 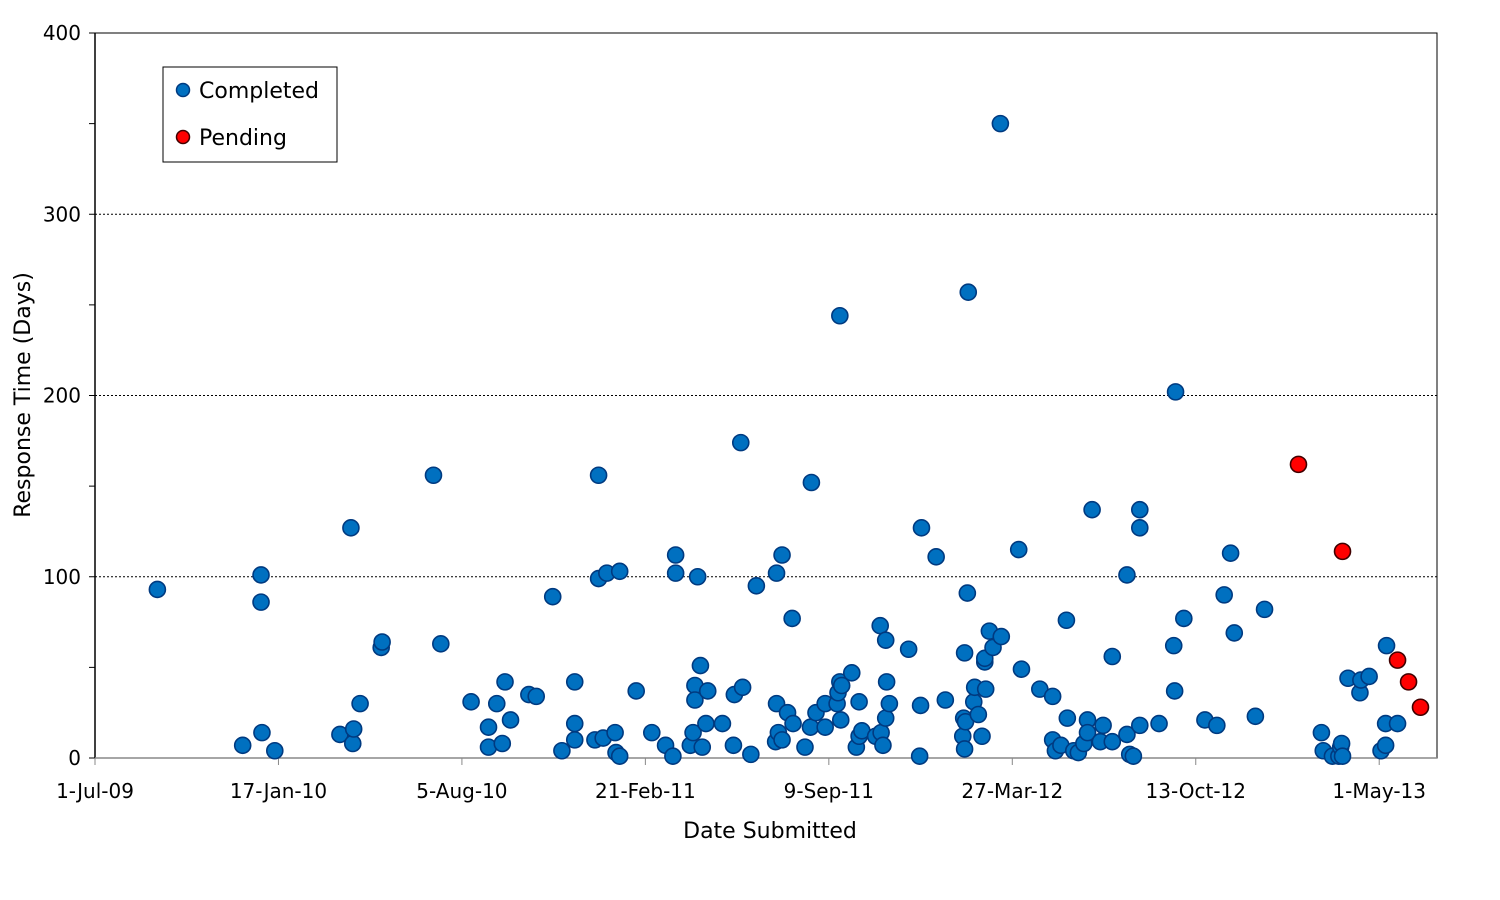 What do you see at coordinates (1196, 791) in the screenshot?
I see `x-tick-label: 13-Oct-12` at bounding box center [1196, 791].